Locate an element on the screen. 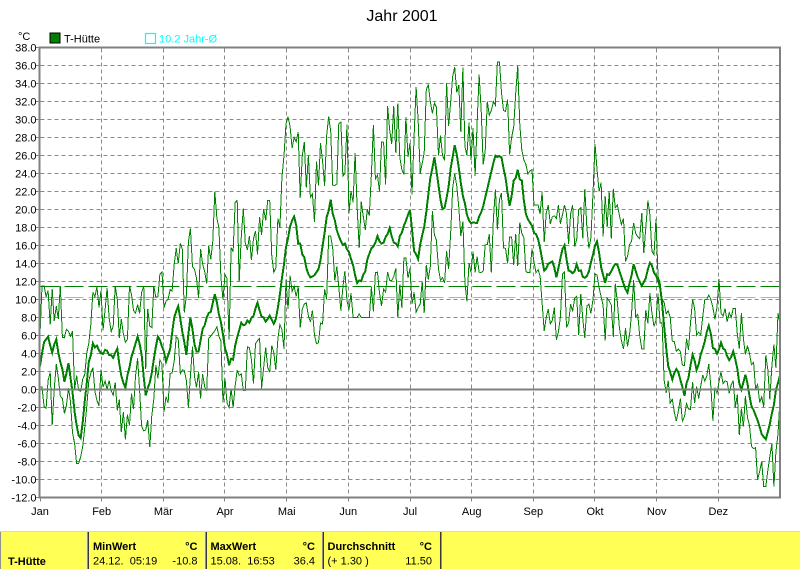  svg-text: Okt is located at coordinates (594, 512).